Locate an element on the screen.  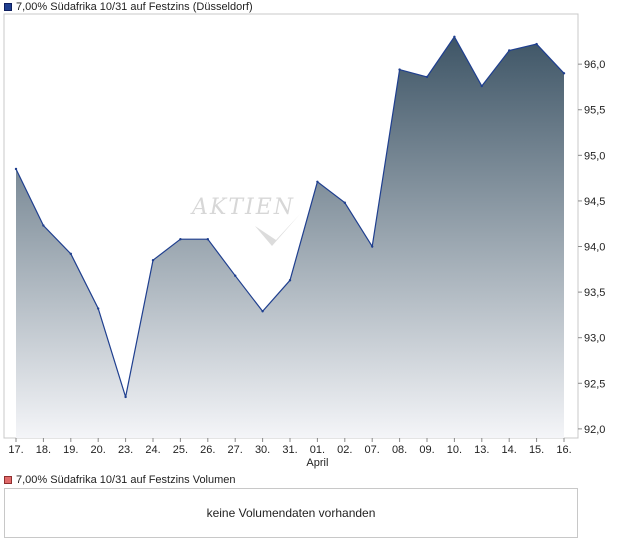
y-tick-label: 96,0 is located at coordinates (594, 65).